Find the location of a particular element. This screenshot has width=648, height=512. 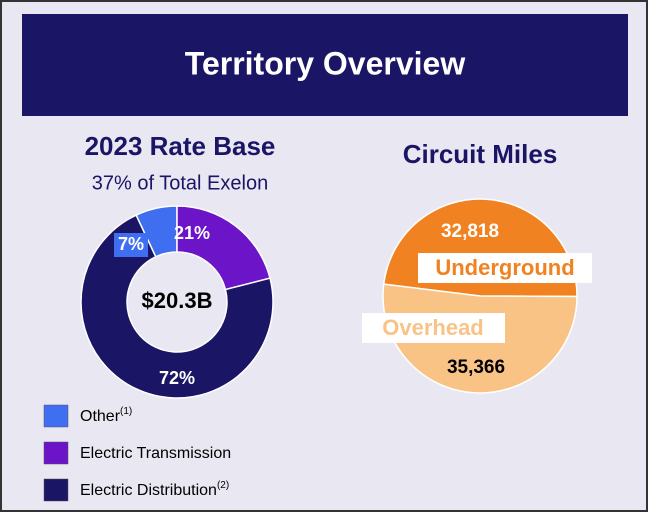

data-label: 7% is located at coordinates (131, 244).